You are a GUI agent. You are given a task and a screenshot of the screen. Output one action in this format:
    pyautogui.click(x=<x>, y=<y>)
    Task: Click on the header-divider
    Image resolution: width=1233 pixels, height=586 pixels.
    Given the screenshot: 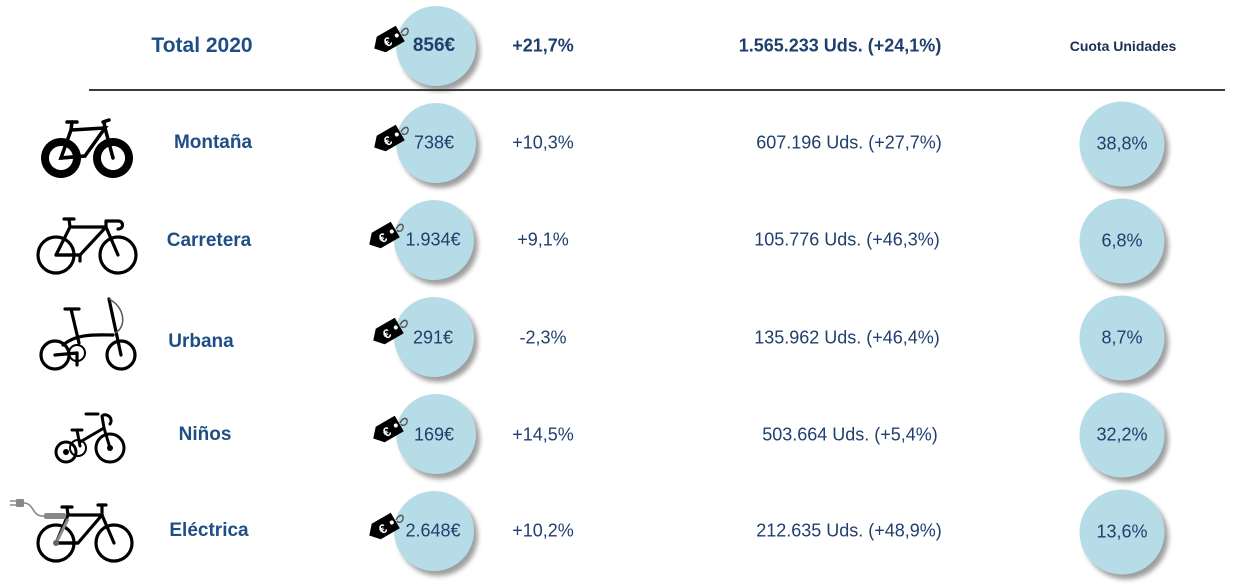 What is the action you would take?
    pyautogui.click(x=657, y=90)
    